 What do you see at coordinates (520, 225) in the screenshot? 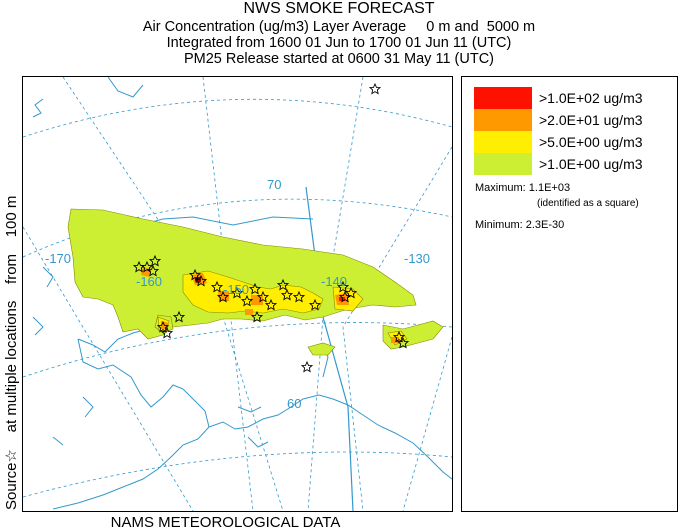
I see `minimum-value: Minimum: 2.3E-30` at bounding box center [520, 225].